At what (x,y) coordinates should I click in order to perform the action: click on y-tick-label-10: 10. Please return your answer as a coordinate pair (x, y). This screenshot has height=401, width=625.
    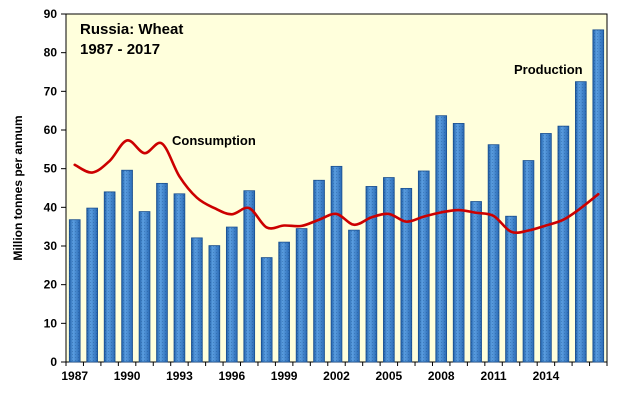
    Looking at the image, I should click on (51, 323).